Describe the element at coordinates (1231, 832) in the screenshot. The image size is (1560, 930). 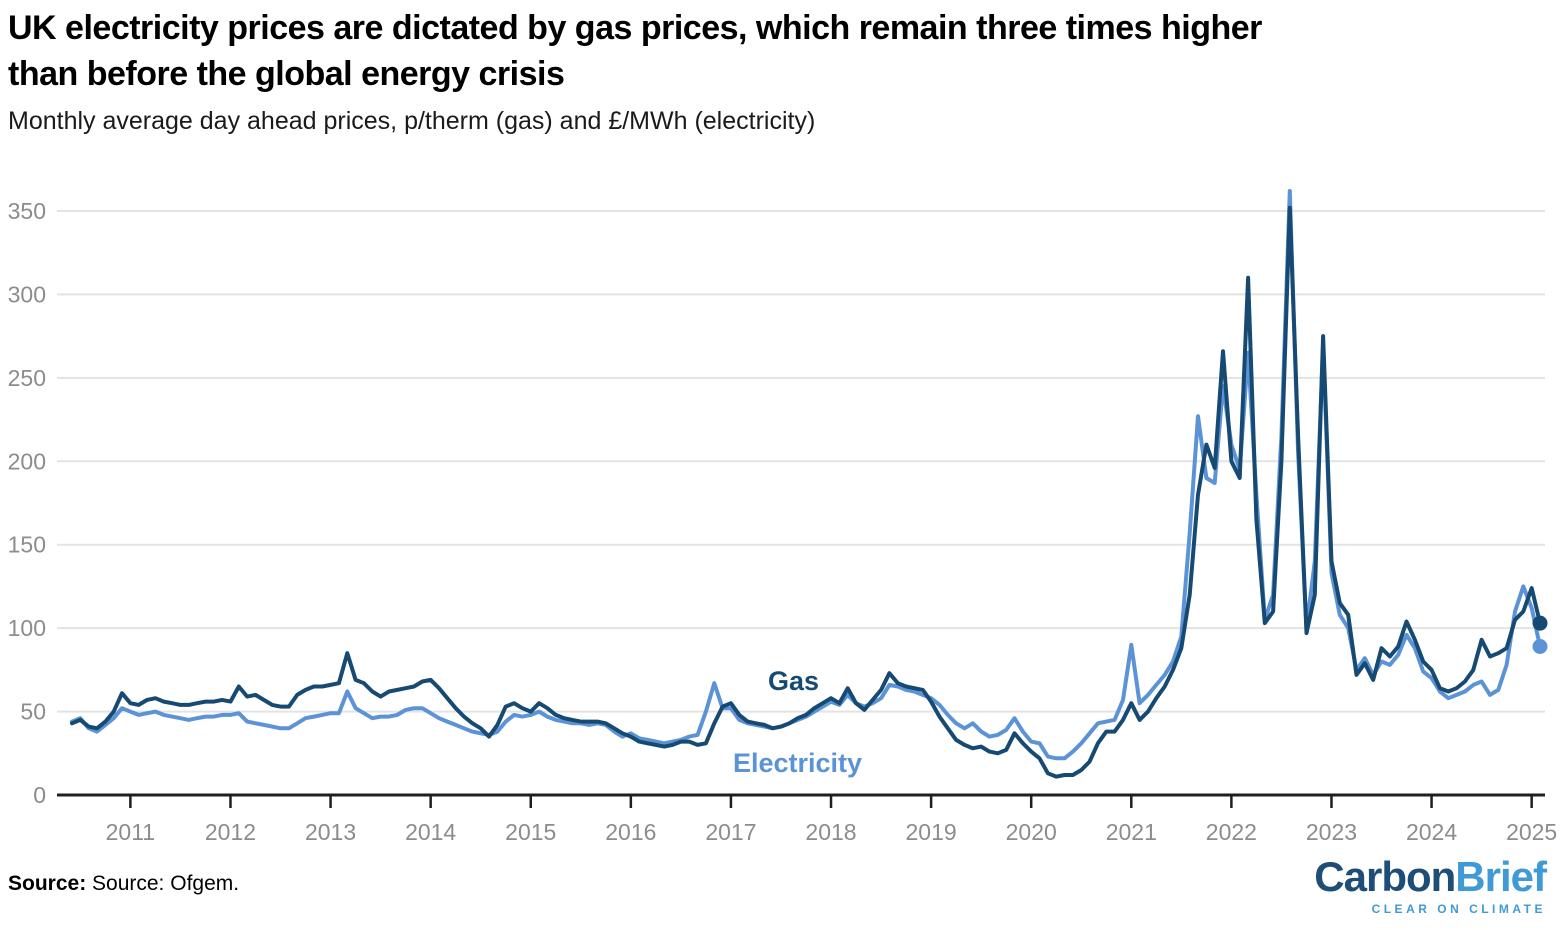
I see `x-axis-label-2022: 2022` at that location.